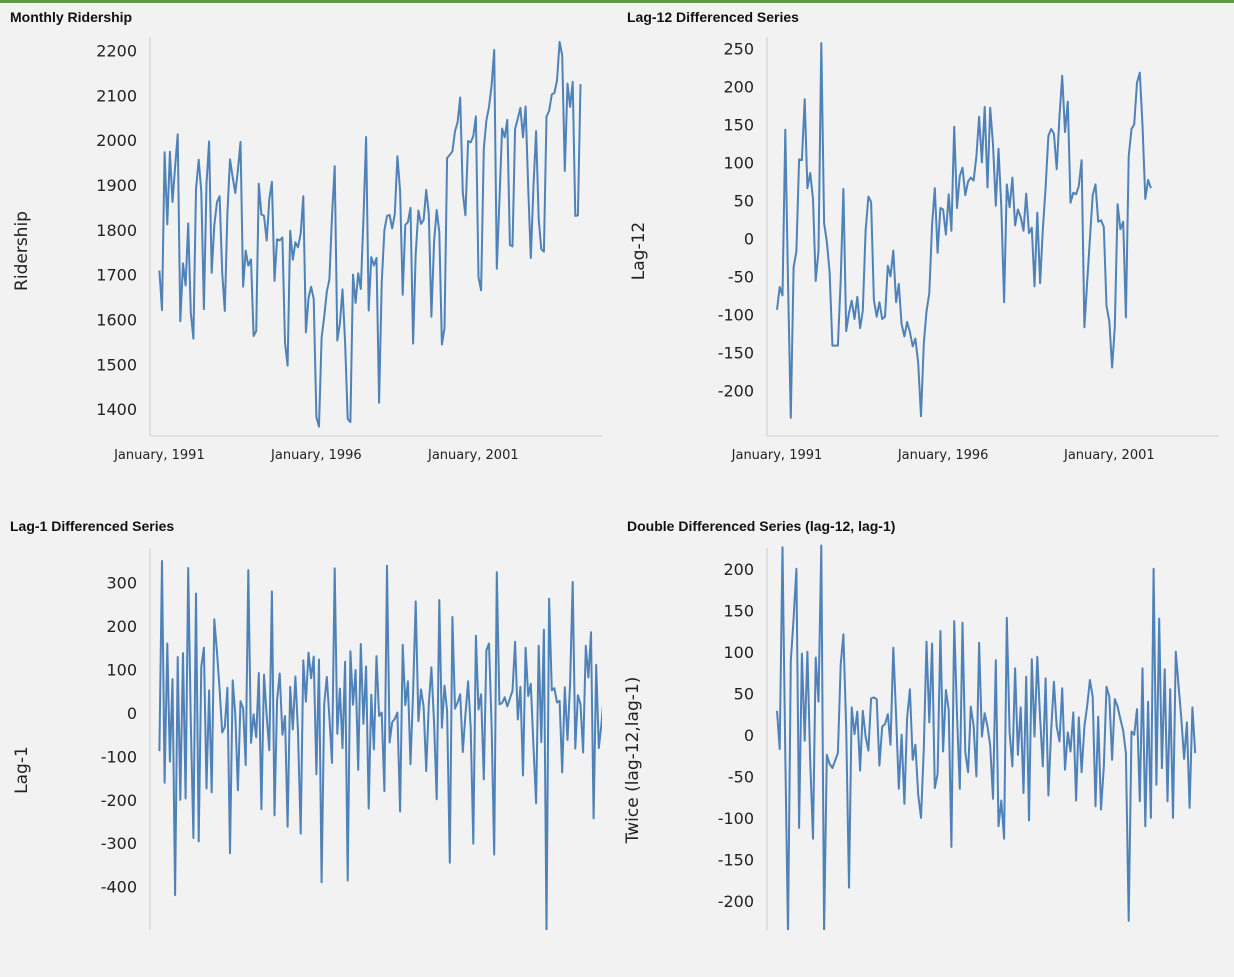 This screenshot has height=977, width=1234. What do you see at coordinates (116, 409) in the screenshot?
I see `y-tick-label: 1400` at bounding box center [116, 409].